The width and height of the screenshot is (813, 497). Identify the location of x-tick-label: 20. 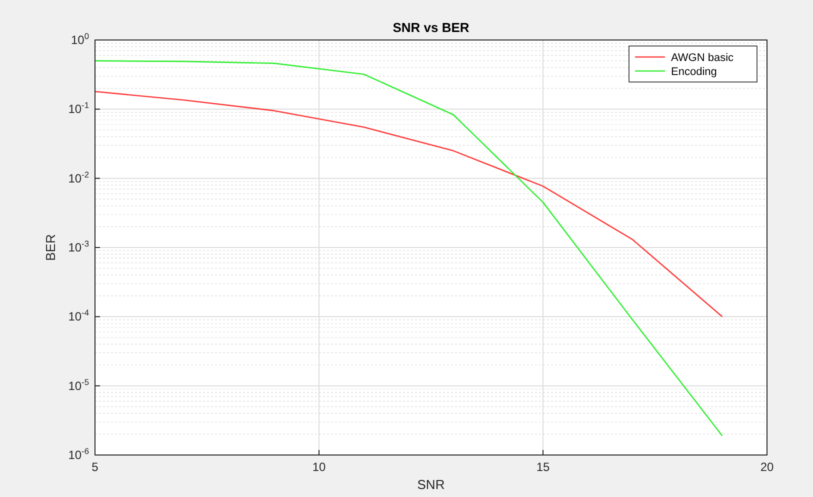
(767, 467).